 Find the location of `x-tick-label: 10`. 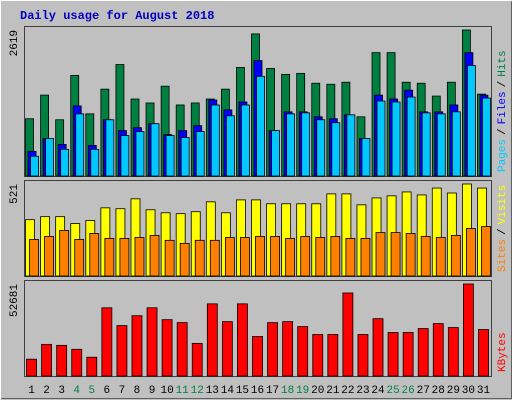

x-tick-label: 10 is located at coordinates (167, 391).